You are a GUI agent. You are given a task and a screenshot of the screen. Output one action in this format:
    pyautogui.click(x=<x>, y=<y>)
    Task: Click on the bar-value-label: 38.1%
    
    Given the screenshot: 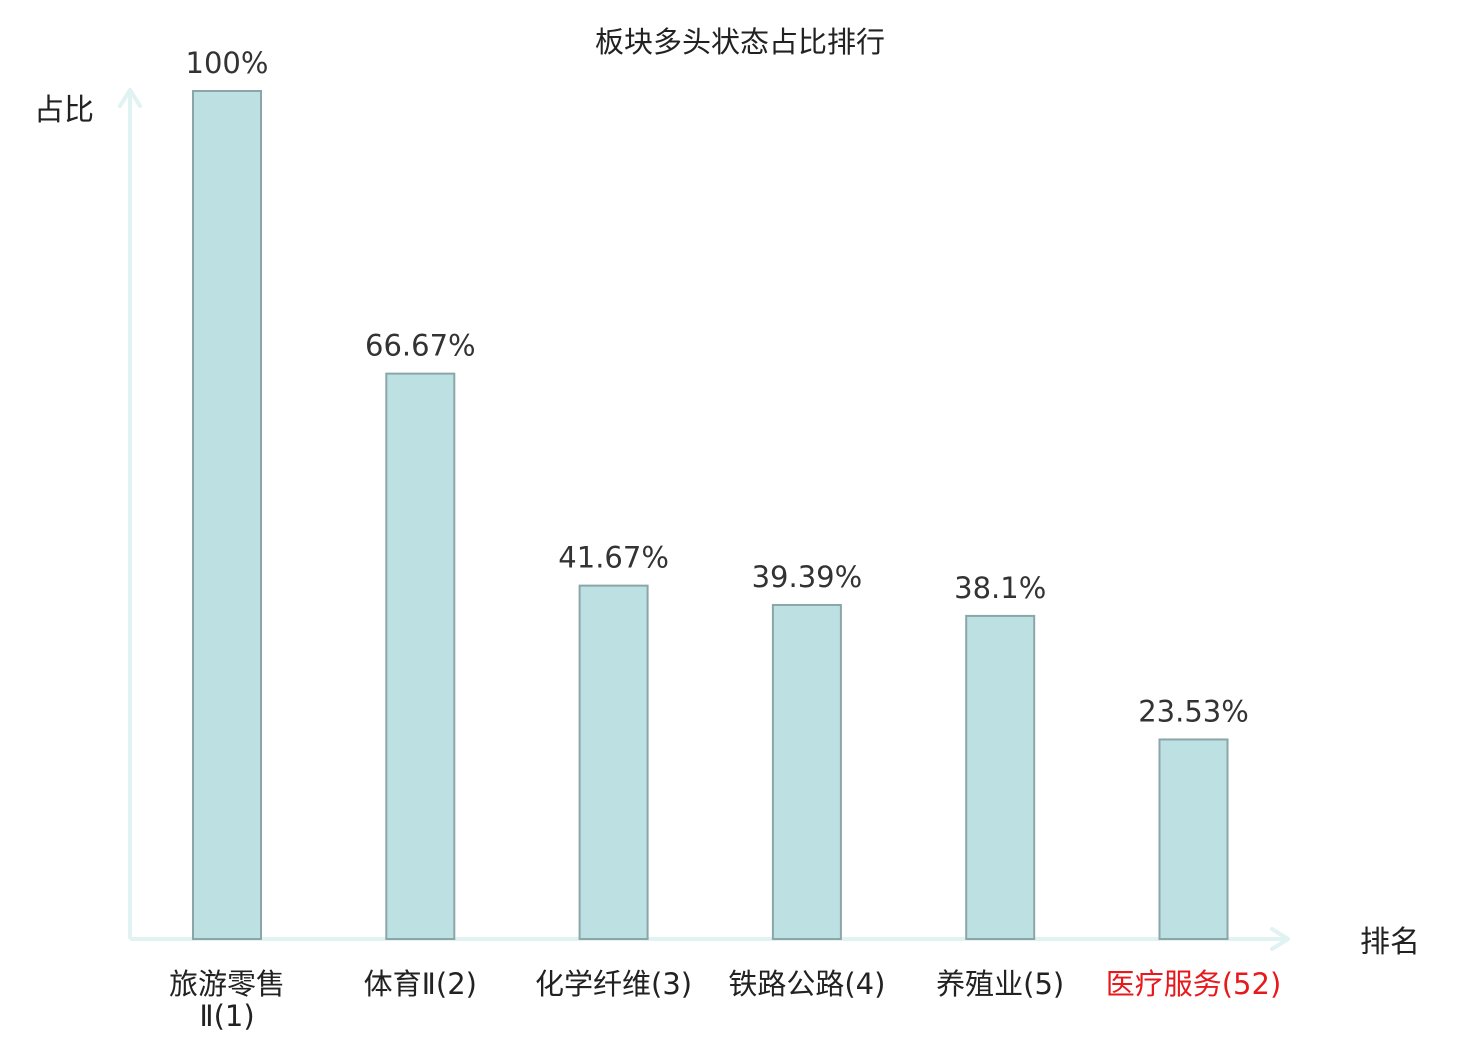 What is the action you would take?
    pyautogui.click(x=1000, y=588)
    